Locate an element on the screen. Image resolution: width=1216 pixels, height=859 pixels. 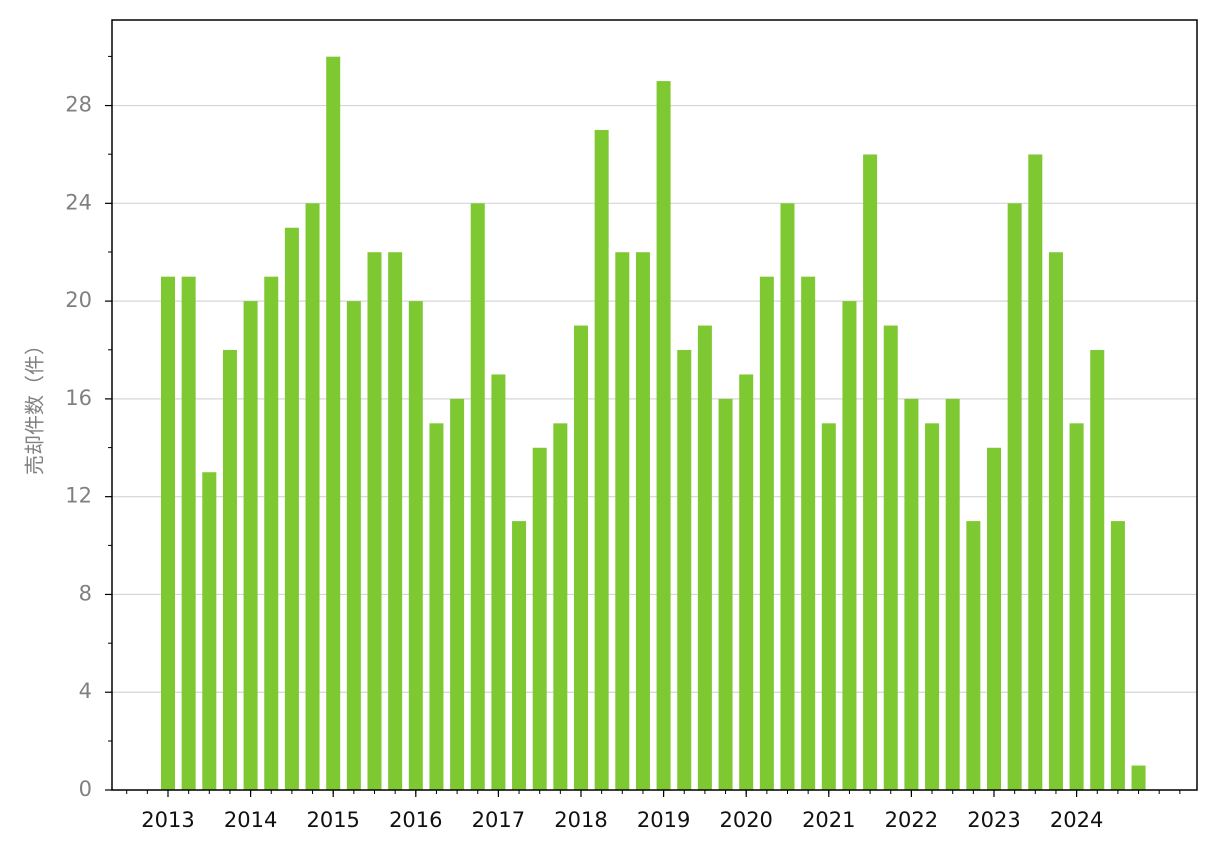
x-tick-label: 2024 is located at coordinates (1076, 820).